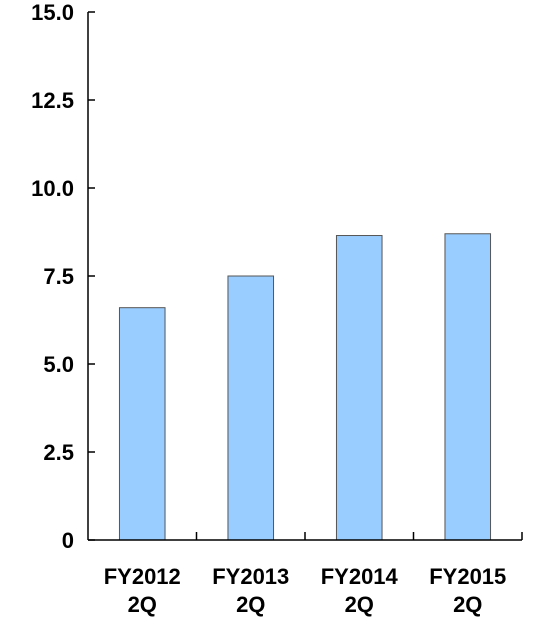 The image size is (540, 620). I want to click on y-tick-label: 2.5, so click(58, 452).